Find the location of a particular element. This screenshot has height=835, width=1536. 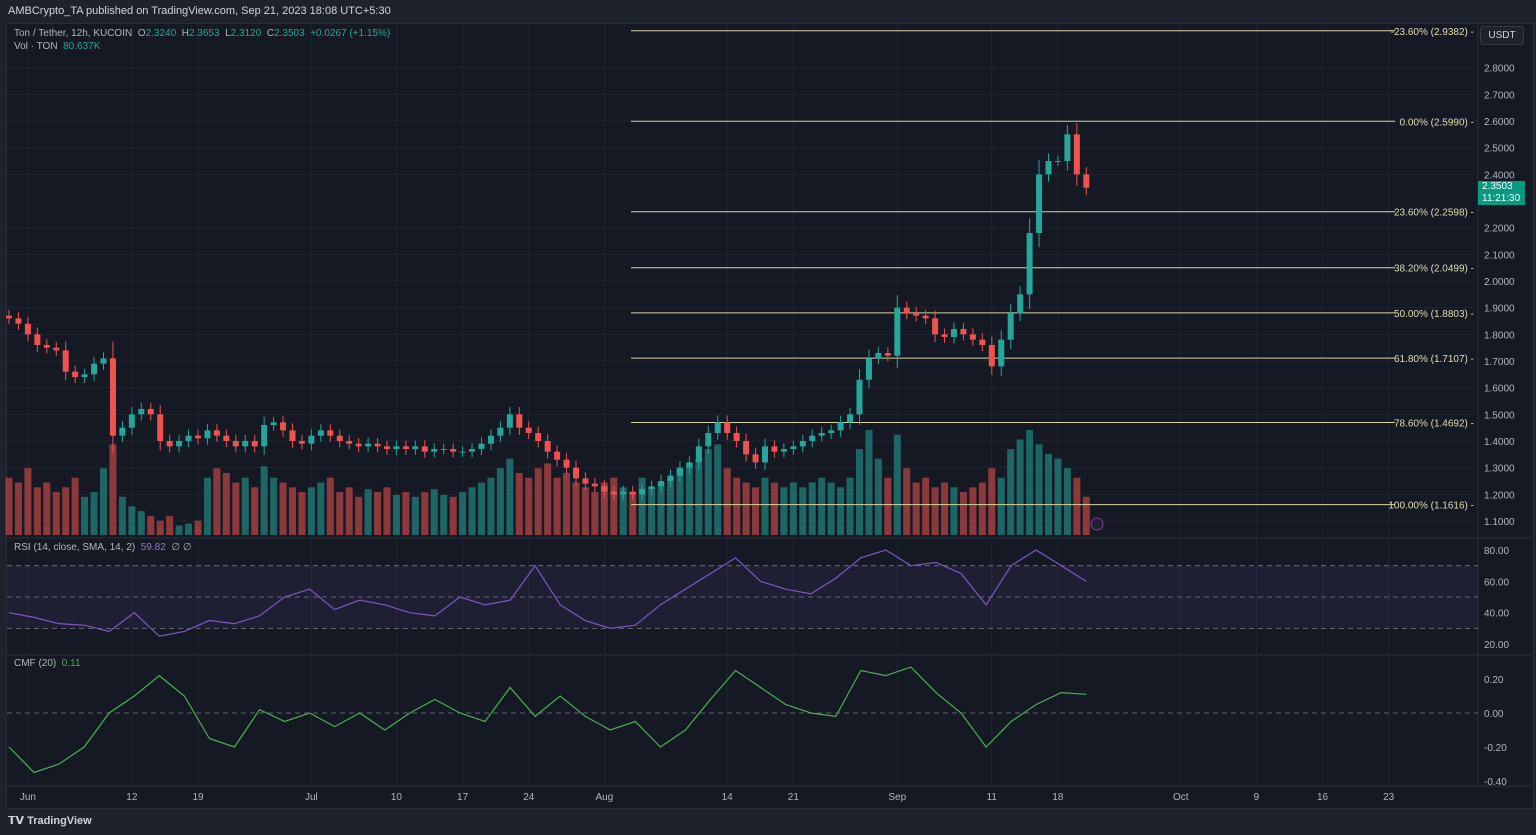

price-tick-label: 1.5000 is located at coordinates (1499, 415).